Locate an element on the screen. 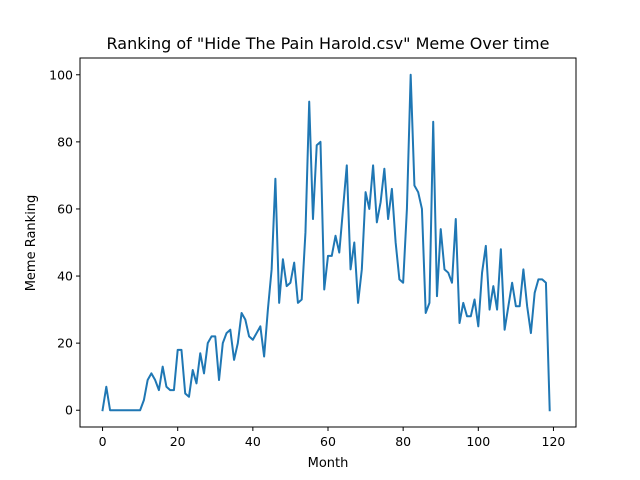 Image resolution: width=640 pixels, height=480 pixels. x-tick-label: 0 is located at coordinates (103, 441).